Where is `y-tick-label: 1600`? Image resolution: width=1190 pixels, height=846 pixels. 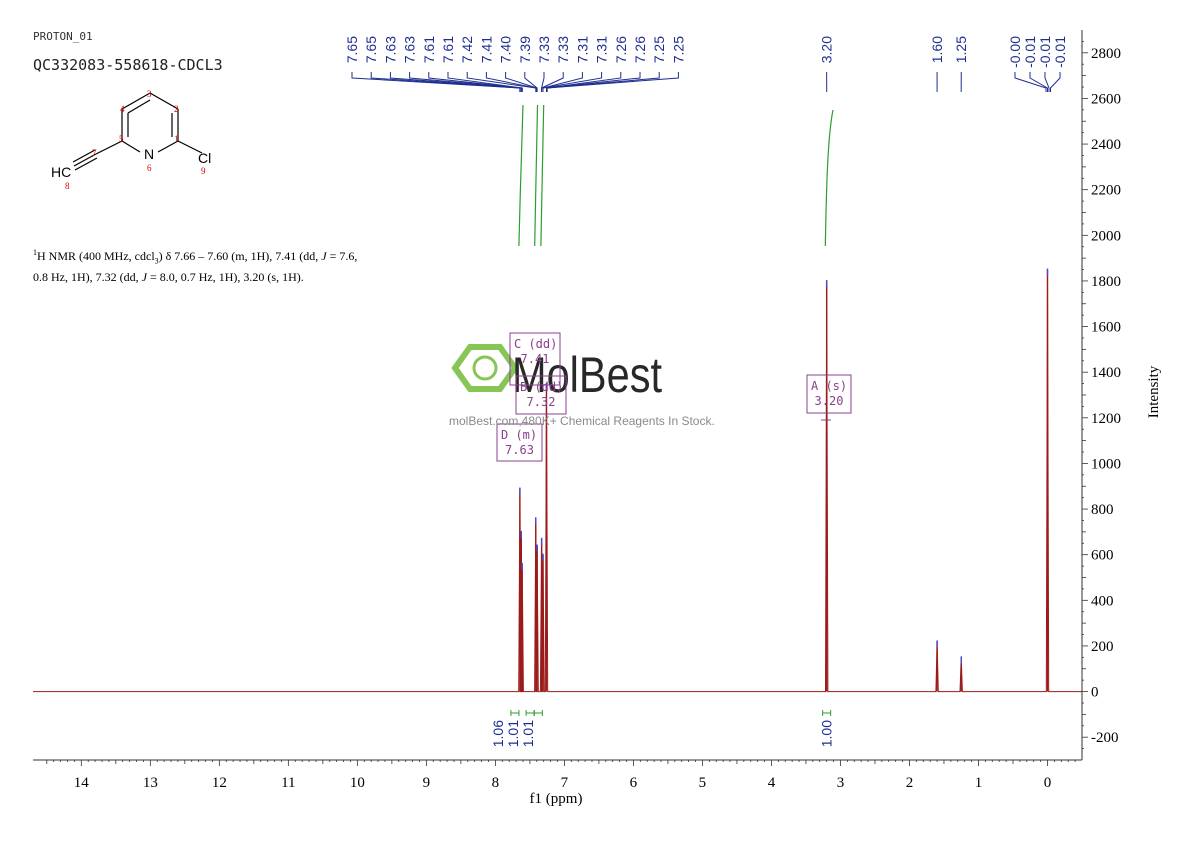 y-tick-label: 1600 is located at coordinates (1106, 328).